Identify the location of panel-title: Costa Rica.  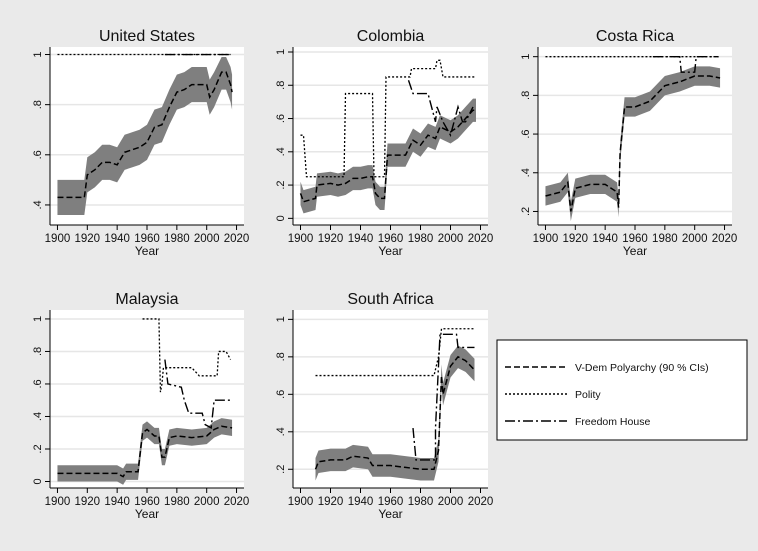
(635, 36).